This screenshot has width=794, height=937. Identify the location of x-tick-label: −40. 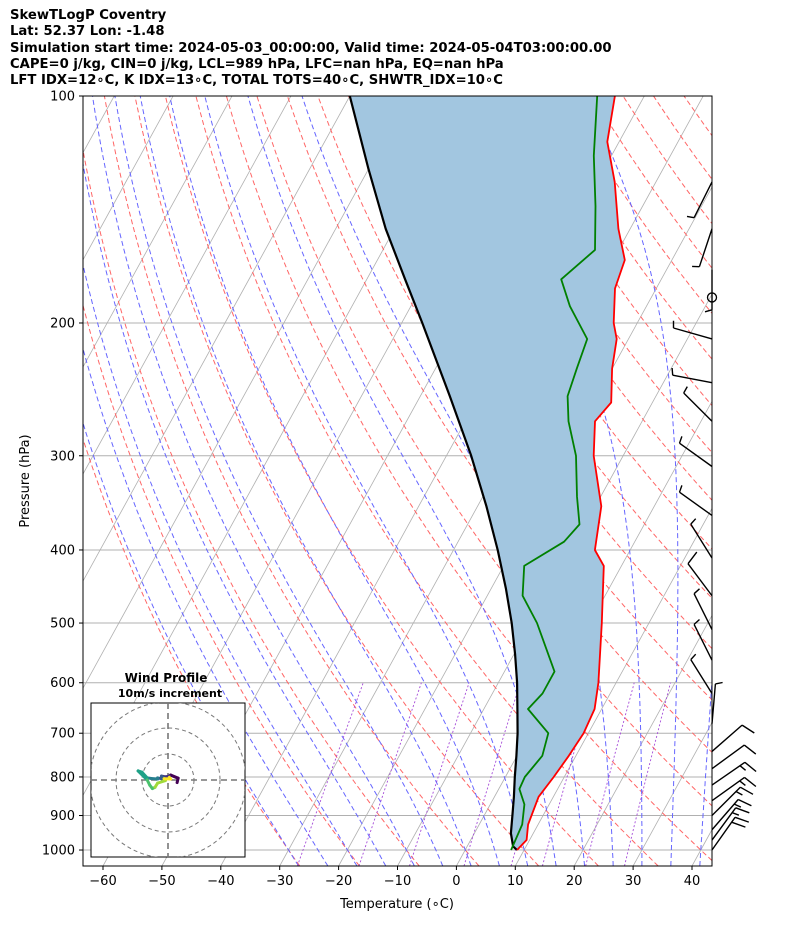
(220, 881).